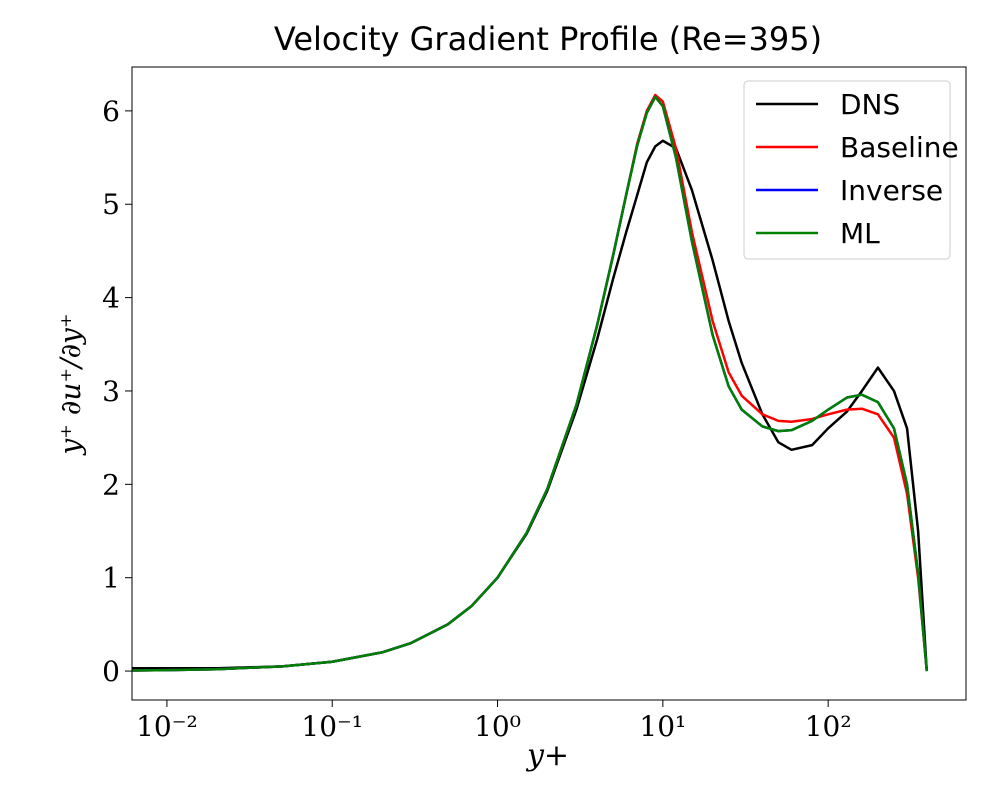  I want to click on y-axis-label: y⁺ ∂u⁺/∂y⁺, so click(70, 384).